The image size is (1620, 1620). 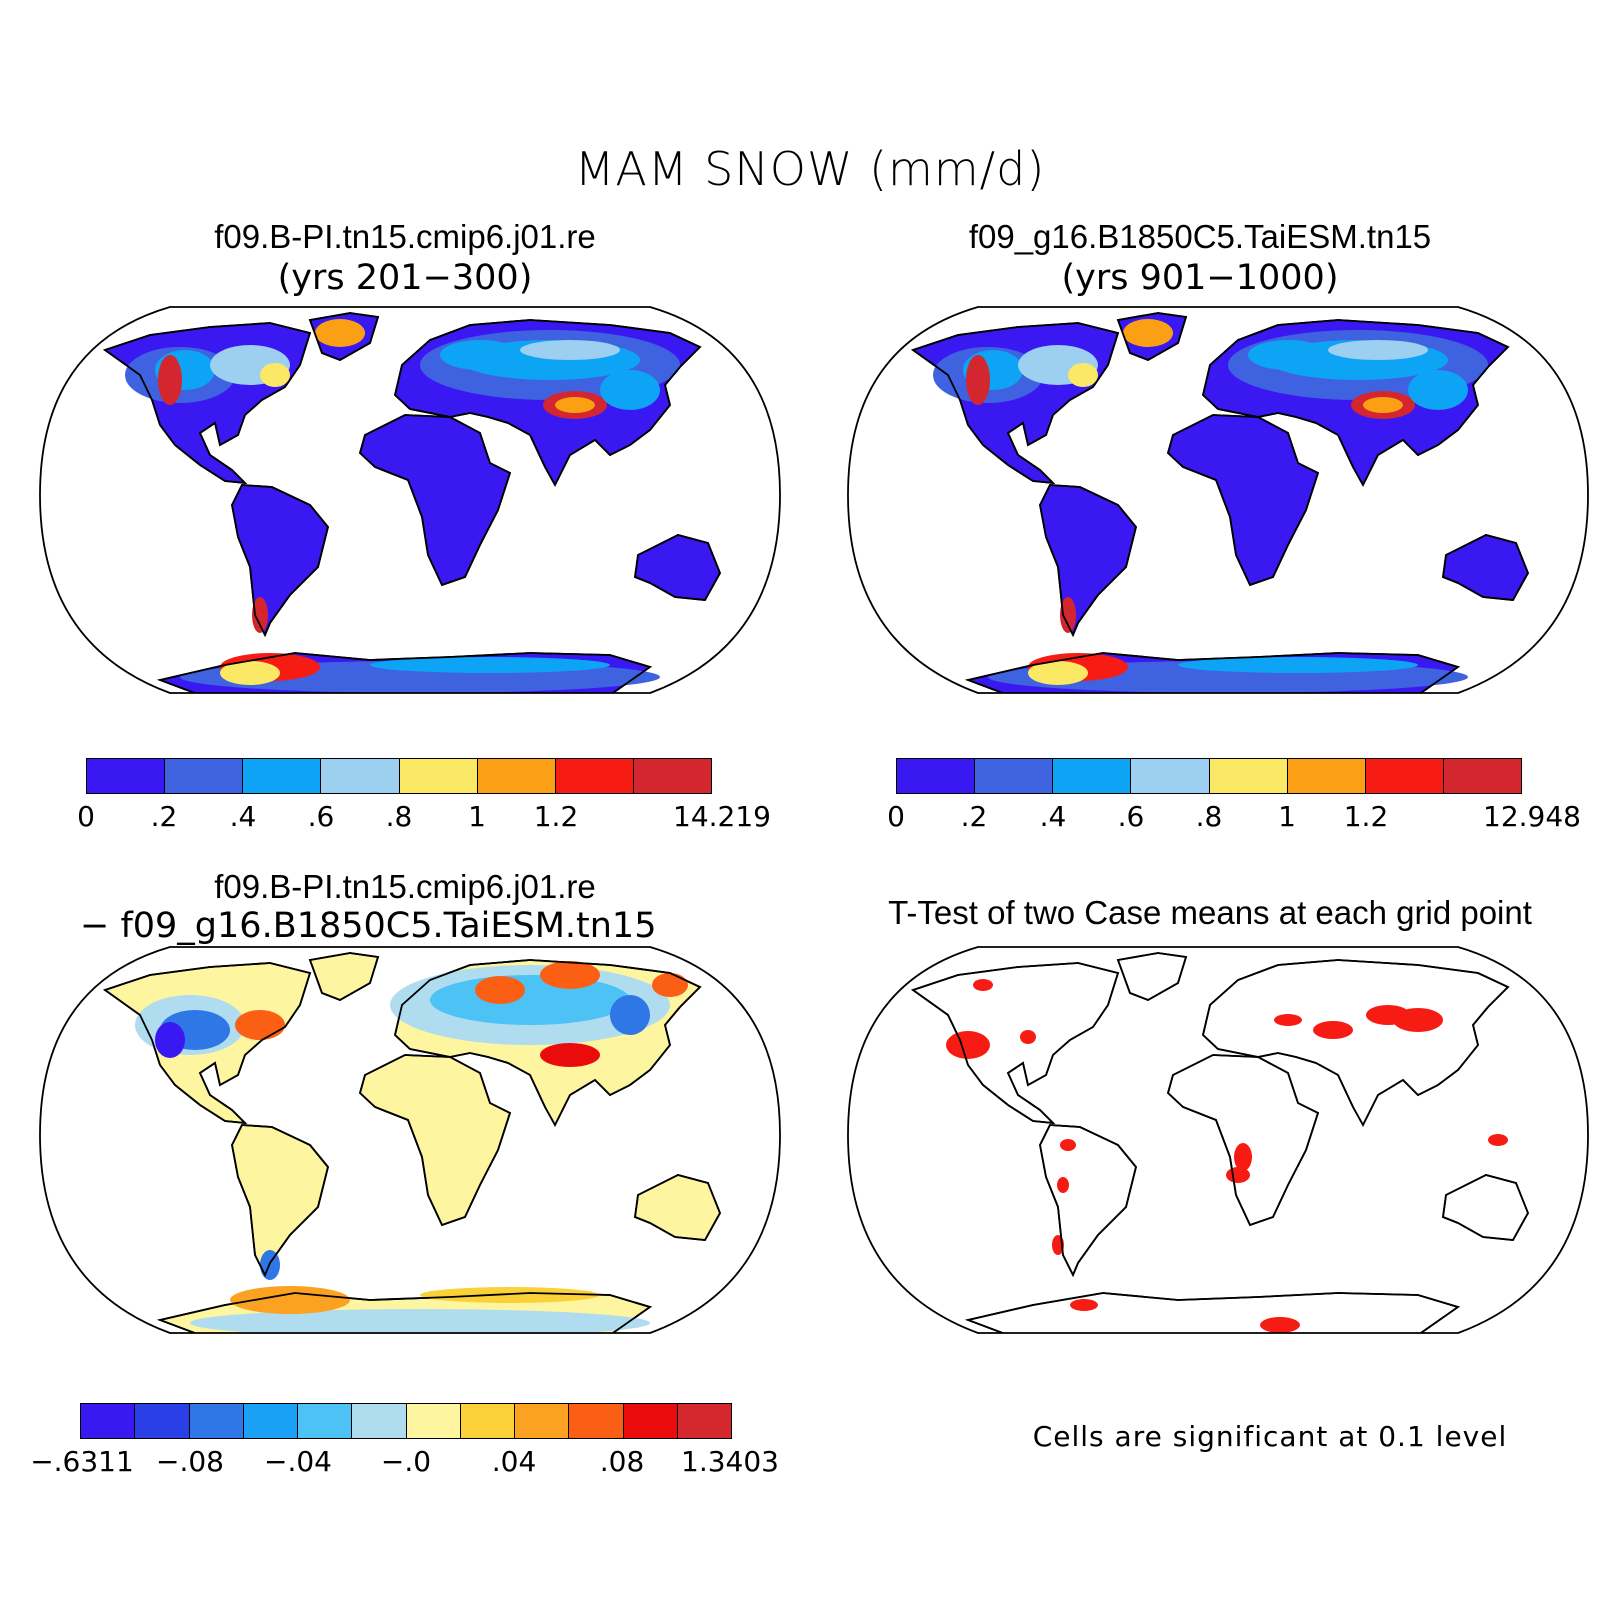 What do you see at coordinates (82, 1461) in the screenshot?
I see `colorbar-label: −.6311` at bounding box center [82, 1461].